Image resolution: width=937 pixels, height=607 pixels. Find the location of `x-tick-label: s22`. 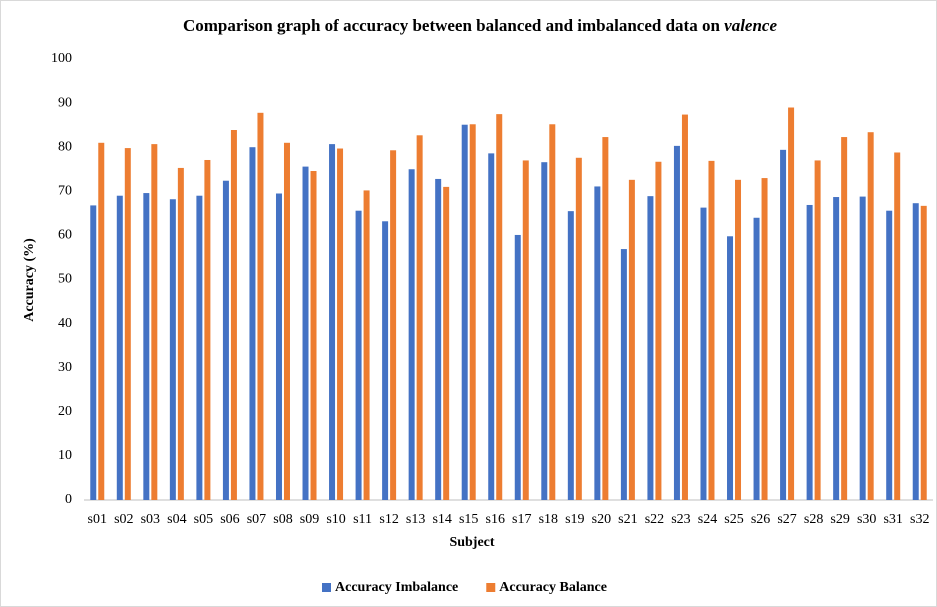

x-tick-label: s22 is located at coordinates (654, 519).